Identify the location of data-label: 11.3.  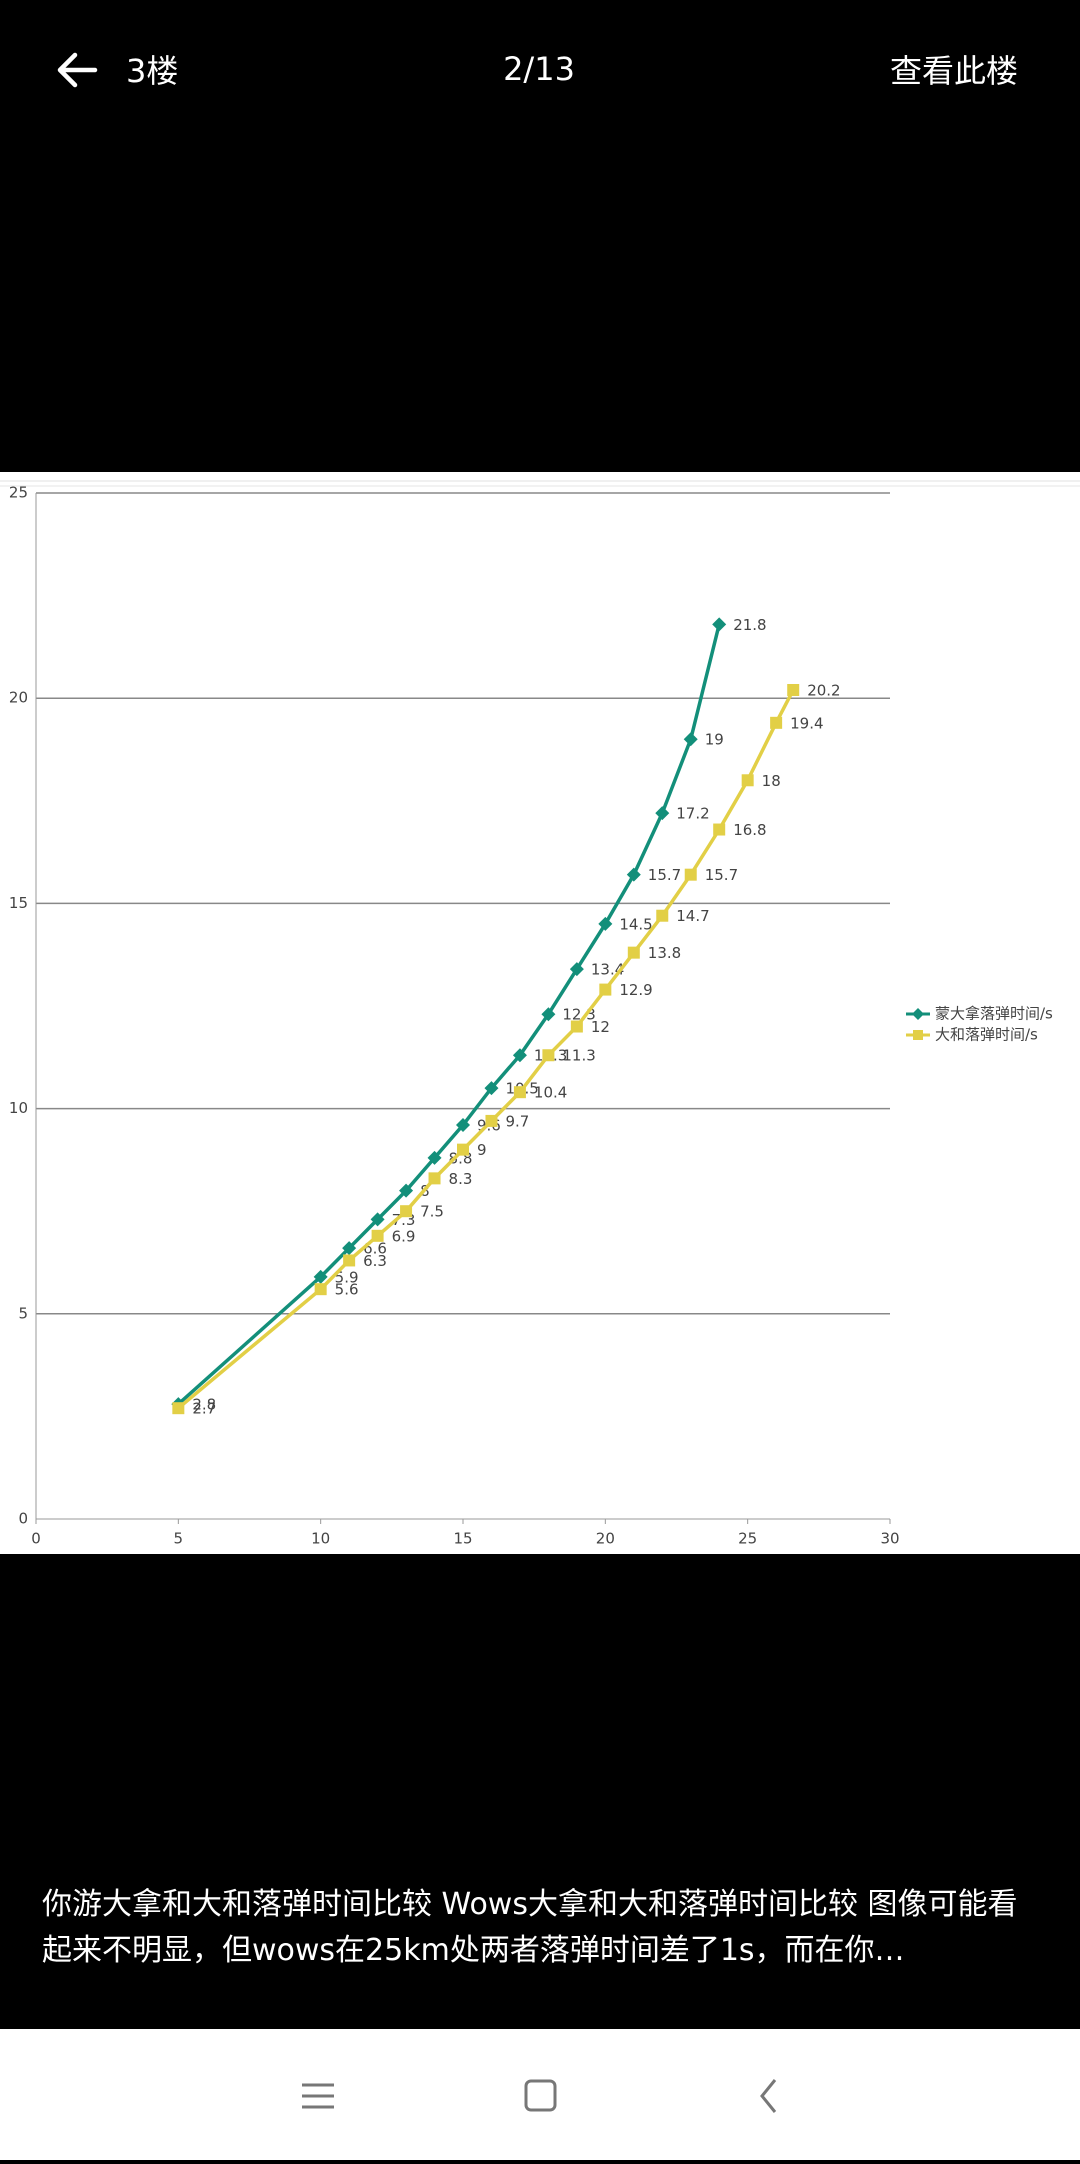
(578, 1056).